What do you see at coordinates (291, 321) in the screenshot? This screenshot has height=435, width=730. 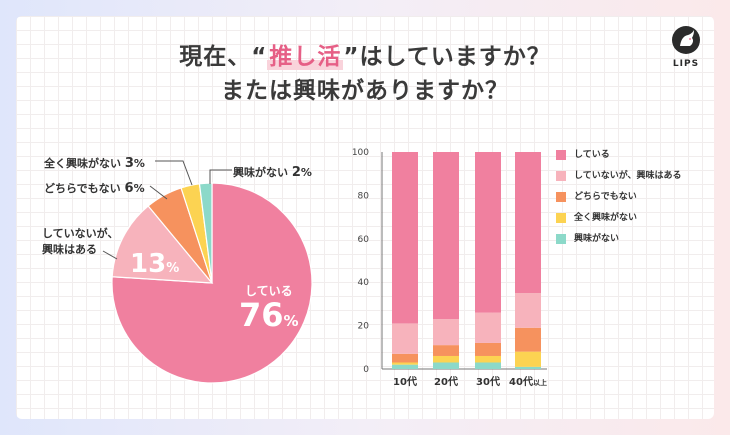 I see `pie-inner-doing-pct: %` at bounding box center [291, 321].